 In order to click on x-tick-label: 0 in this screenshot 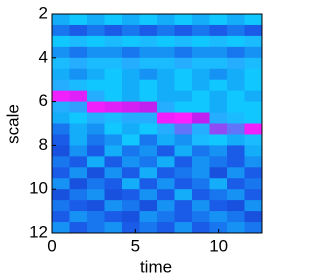, I will do `click(51, 245)`.